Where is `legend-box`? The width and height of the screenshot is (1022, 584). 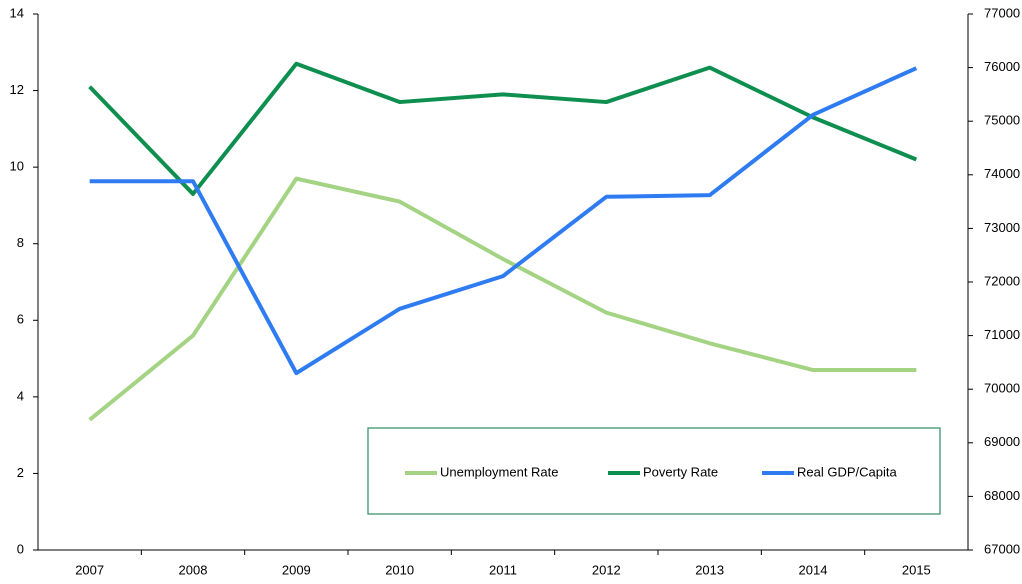
legend-box is located at coordinates (654, 471).